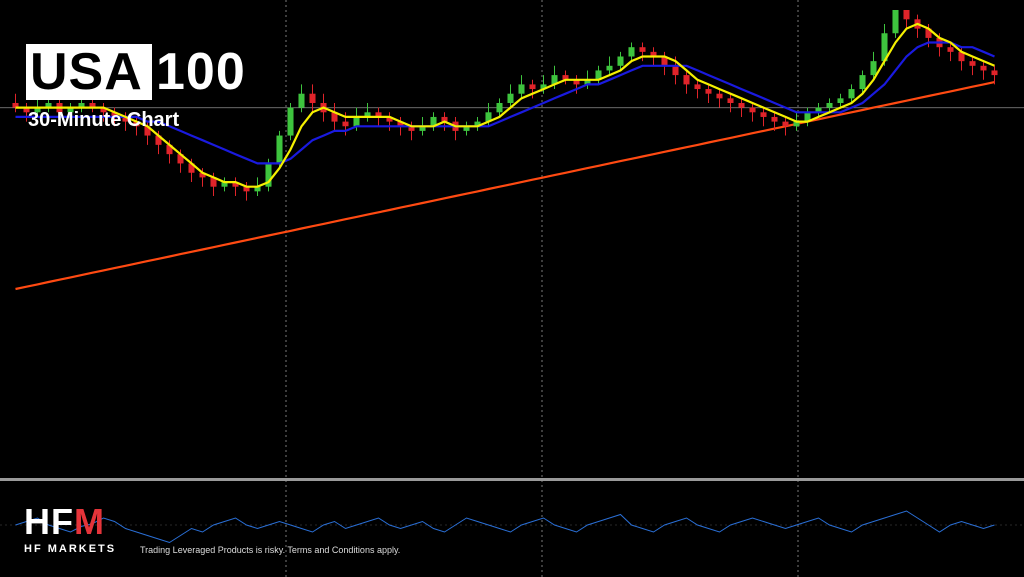 The height and width of the screenshot is (577, 1024). Describe the element at coordinates (86, 72) in the screenshot. I see `ticker-part1: USA` at that location.